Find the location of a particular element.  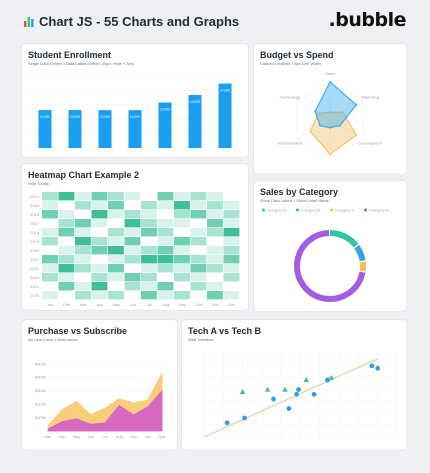

bubble-logo: .bubble is located at coordinates (367, 20).